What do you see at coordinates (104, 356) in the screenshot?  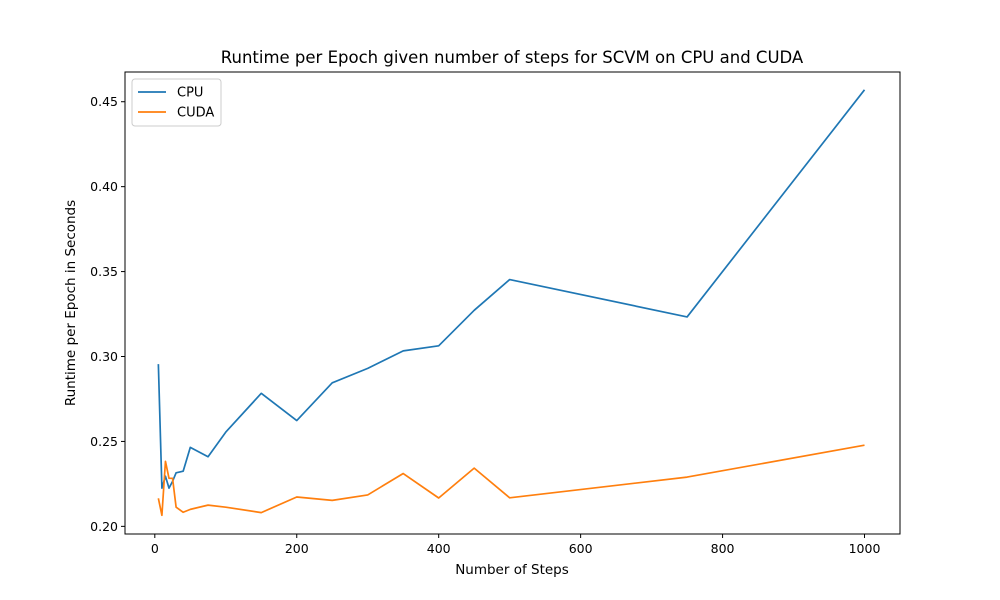 I see `y-tick-label: 0.30` at bounding box center [104, 356].